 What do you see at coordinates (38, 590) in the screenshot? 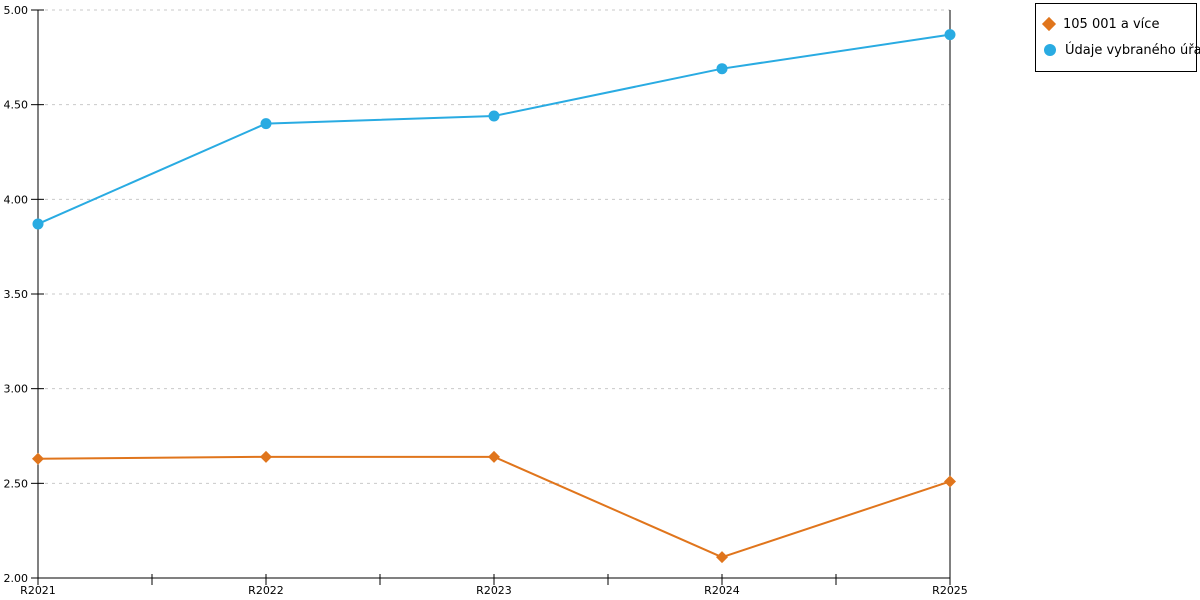
I see `x-axis-tick-label: R2021` at bounding box center [38, 590].